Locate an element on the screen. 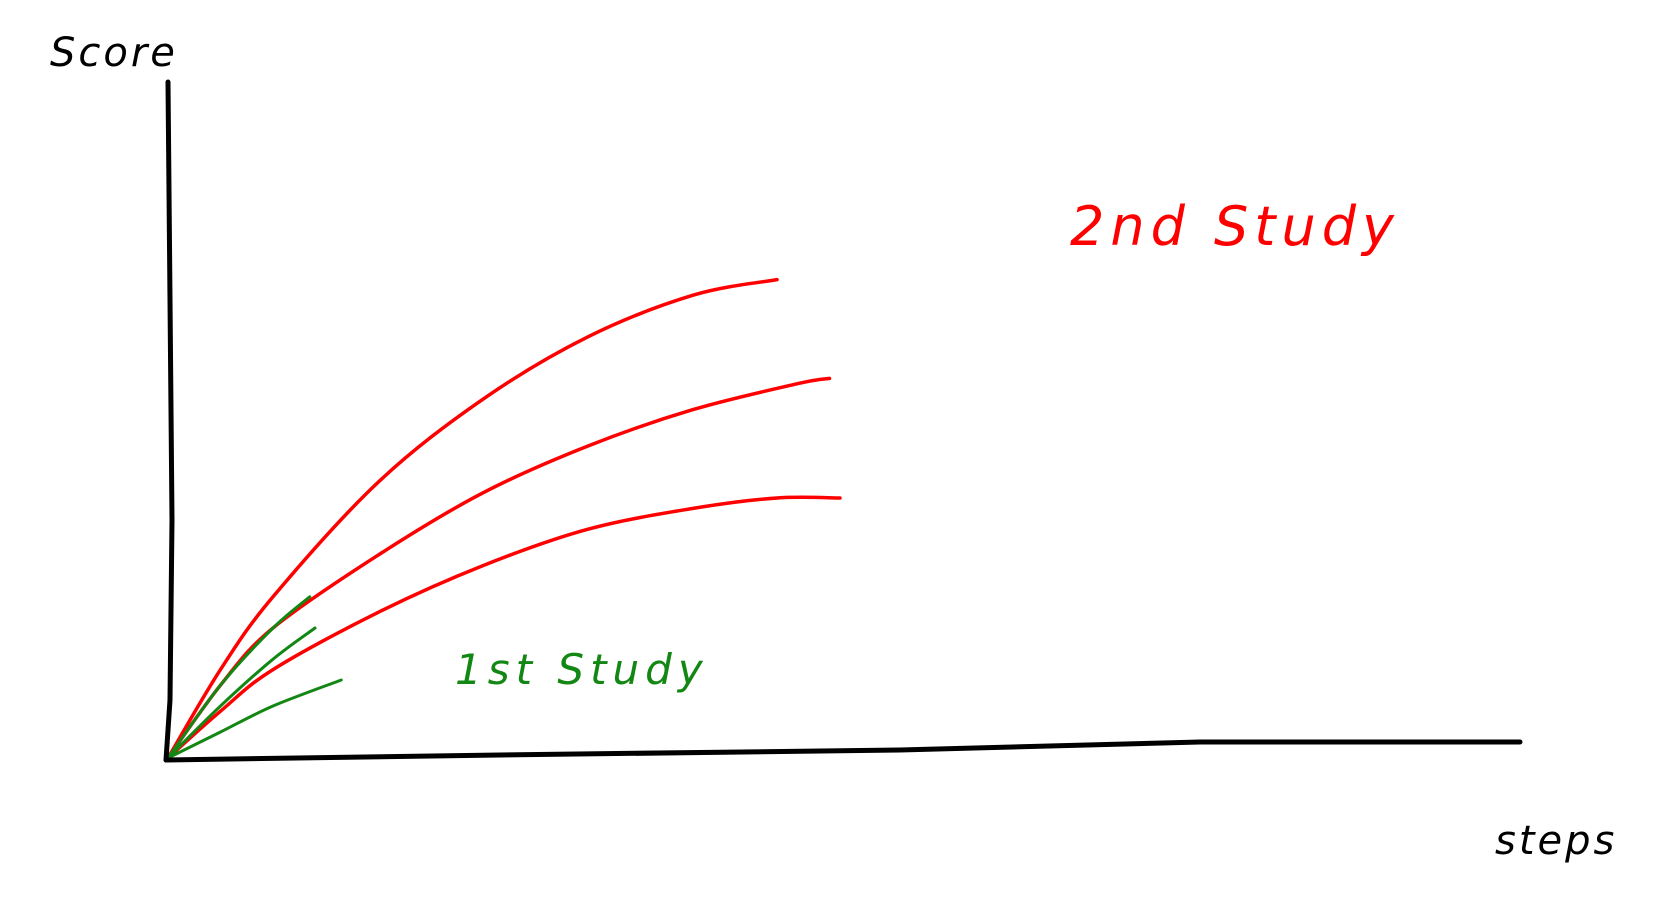  y-axis is located at coordinates (169, 421).